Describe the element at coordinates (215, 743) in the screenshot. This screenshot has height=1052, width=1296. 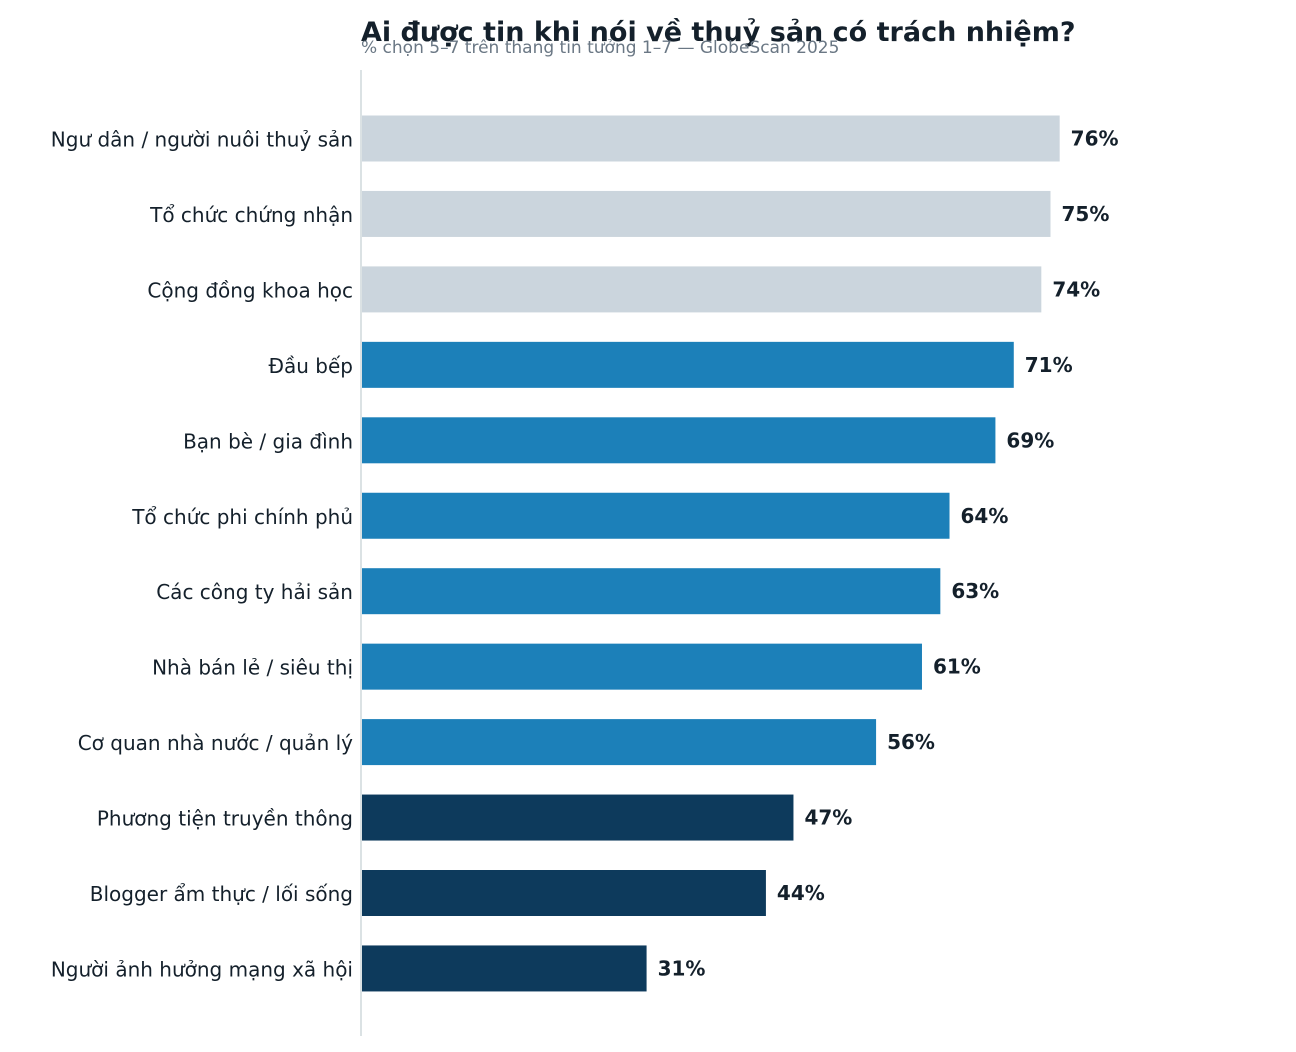
I see `category-label: Cơ quan nhà nước / quản lý` at that location.